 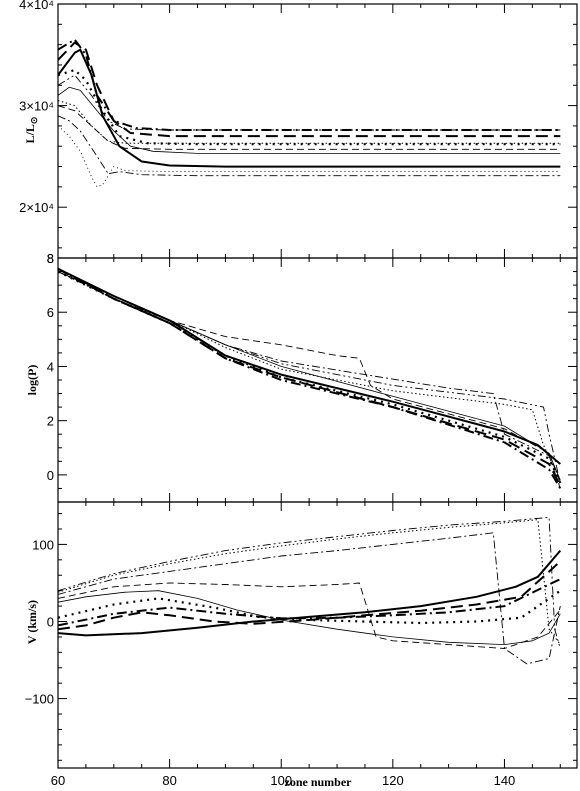 I want to click on y-tick-label: 2×10⁴, so click(x=36, y=207).